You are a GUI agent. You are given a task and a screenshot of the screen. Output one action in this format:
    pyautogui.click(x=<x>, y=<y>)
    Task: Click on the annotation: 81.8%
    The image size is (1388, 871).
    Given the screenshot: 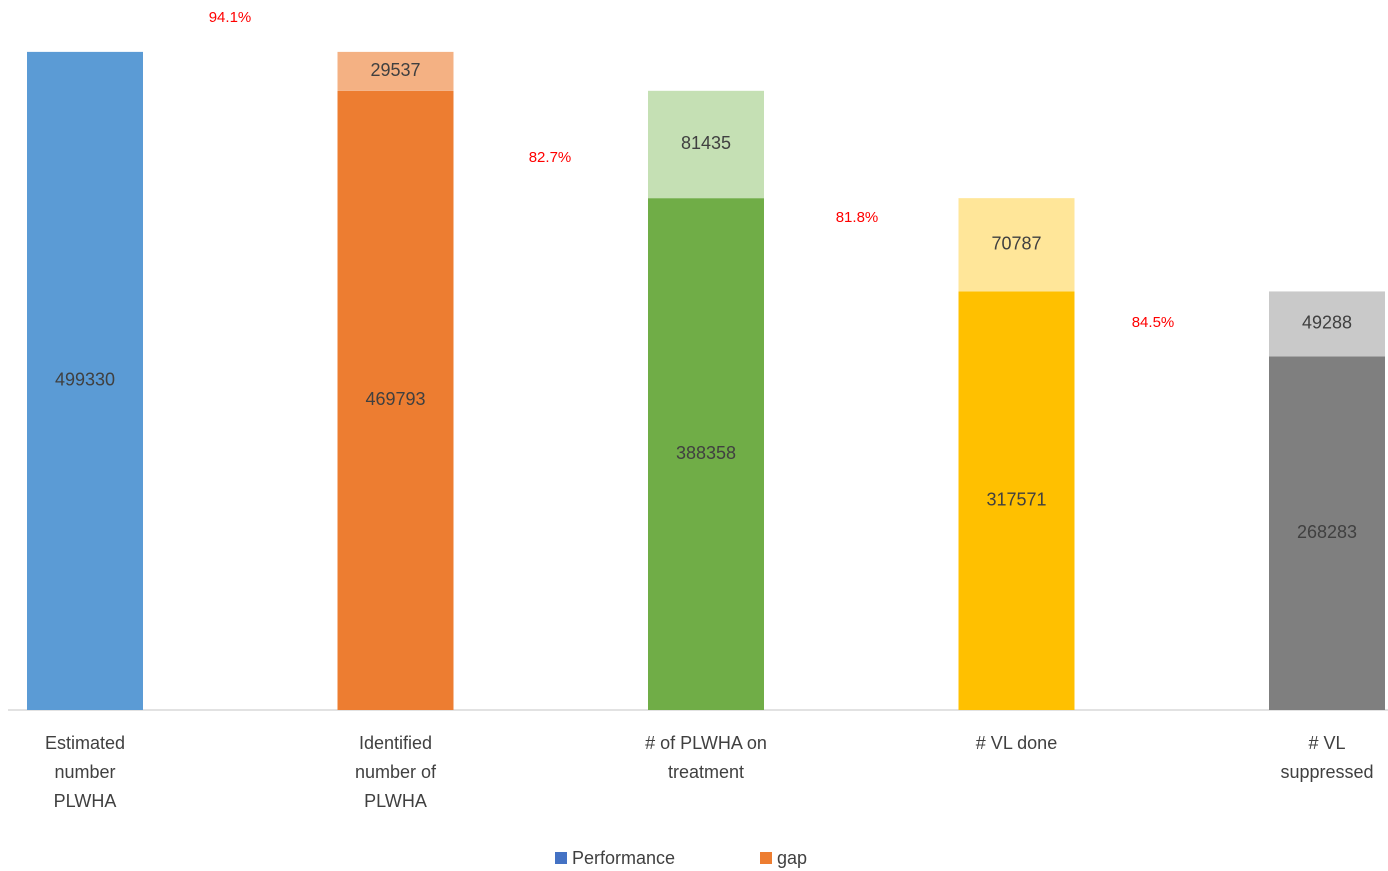 What is the action you would take?
    pyautogui.click(x=857, y=217)
    